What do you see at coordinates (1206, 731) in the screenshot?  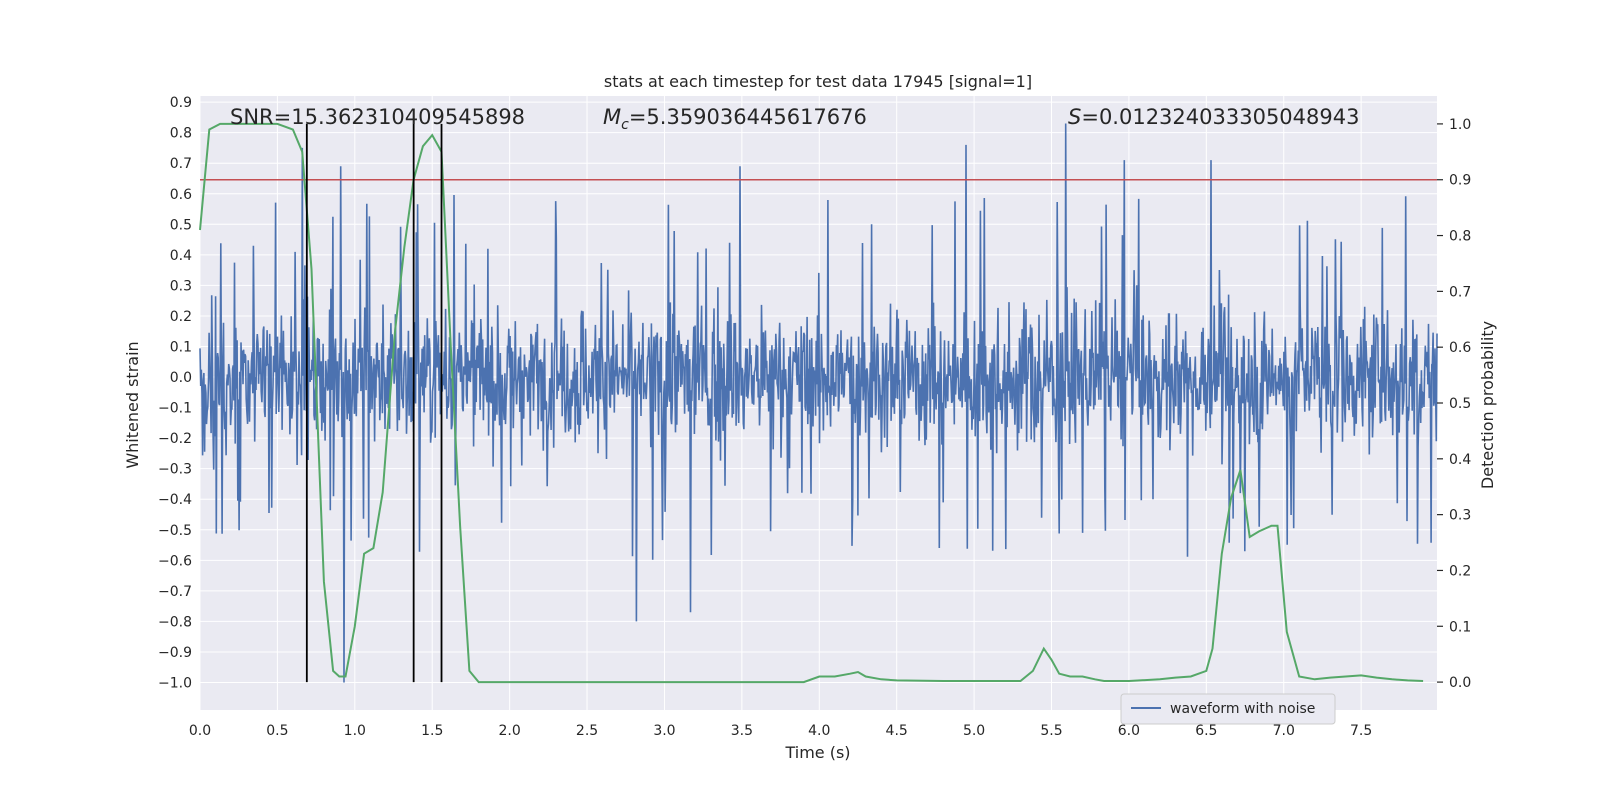 I see `x-tick-label: 6.5` at bounding box center [1206, 731].